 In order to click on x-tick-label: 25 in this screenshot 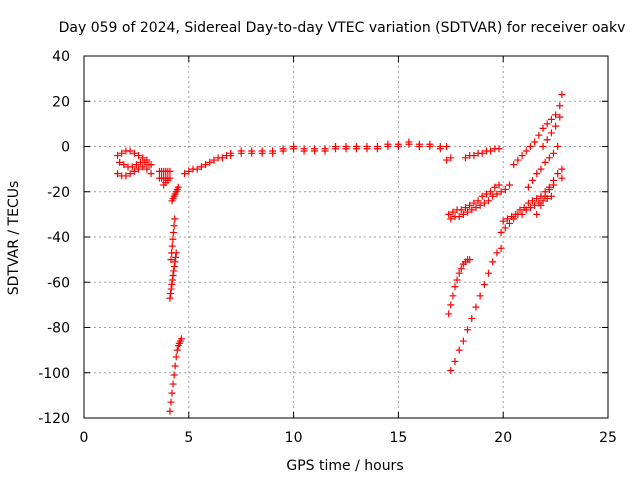, I will do `click(608, 438)`.